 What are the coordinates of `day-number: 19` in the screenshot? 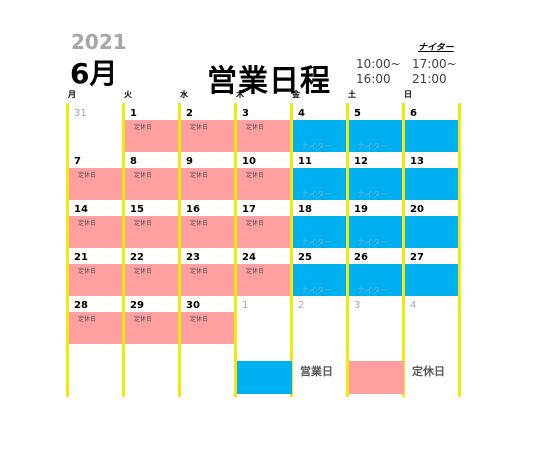 It's located at (361, 209).